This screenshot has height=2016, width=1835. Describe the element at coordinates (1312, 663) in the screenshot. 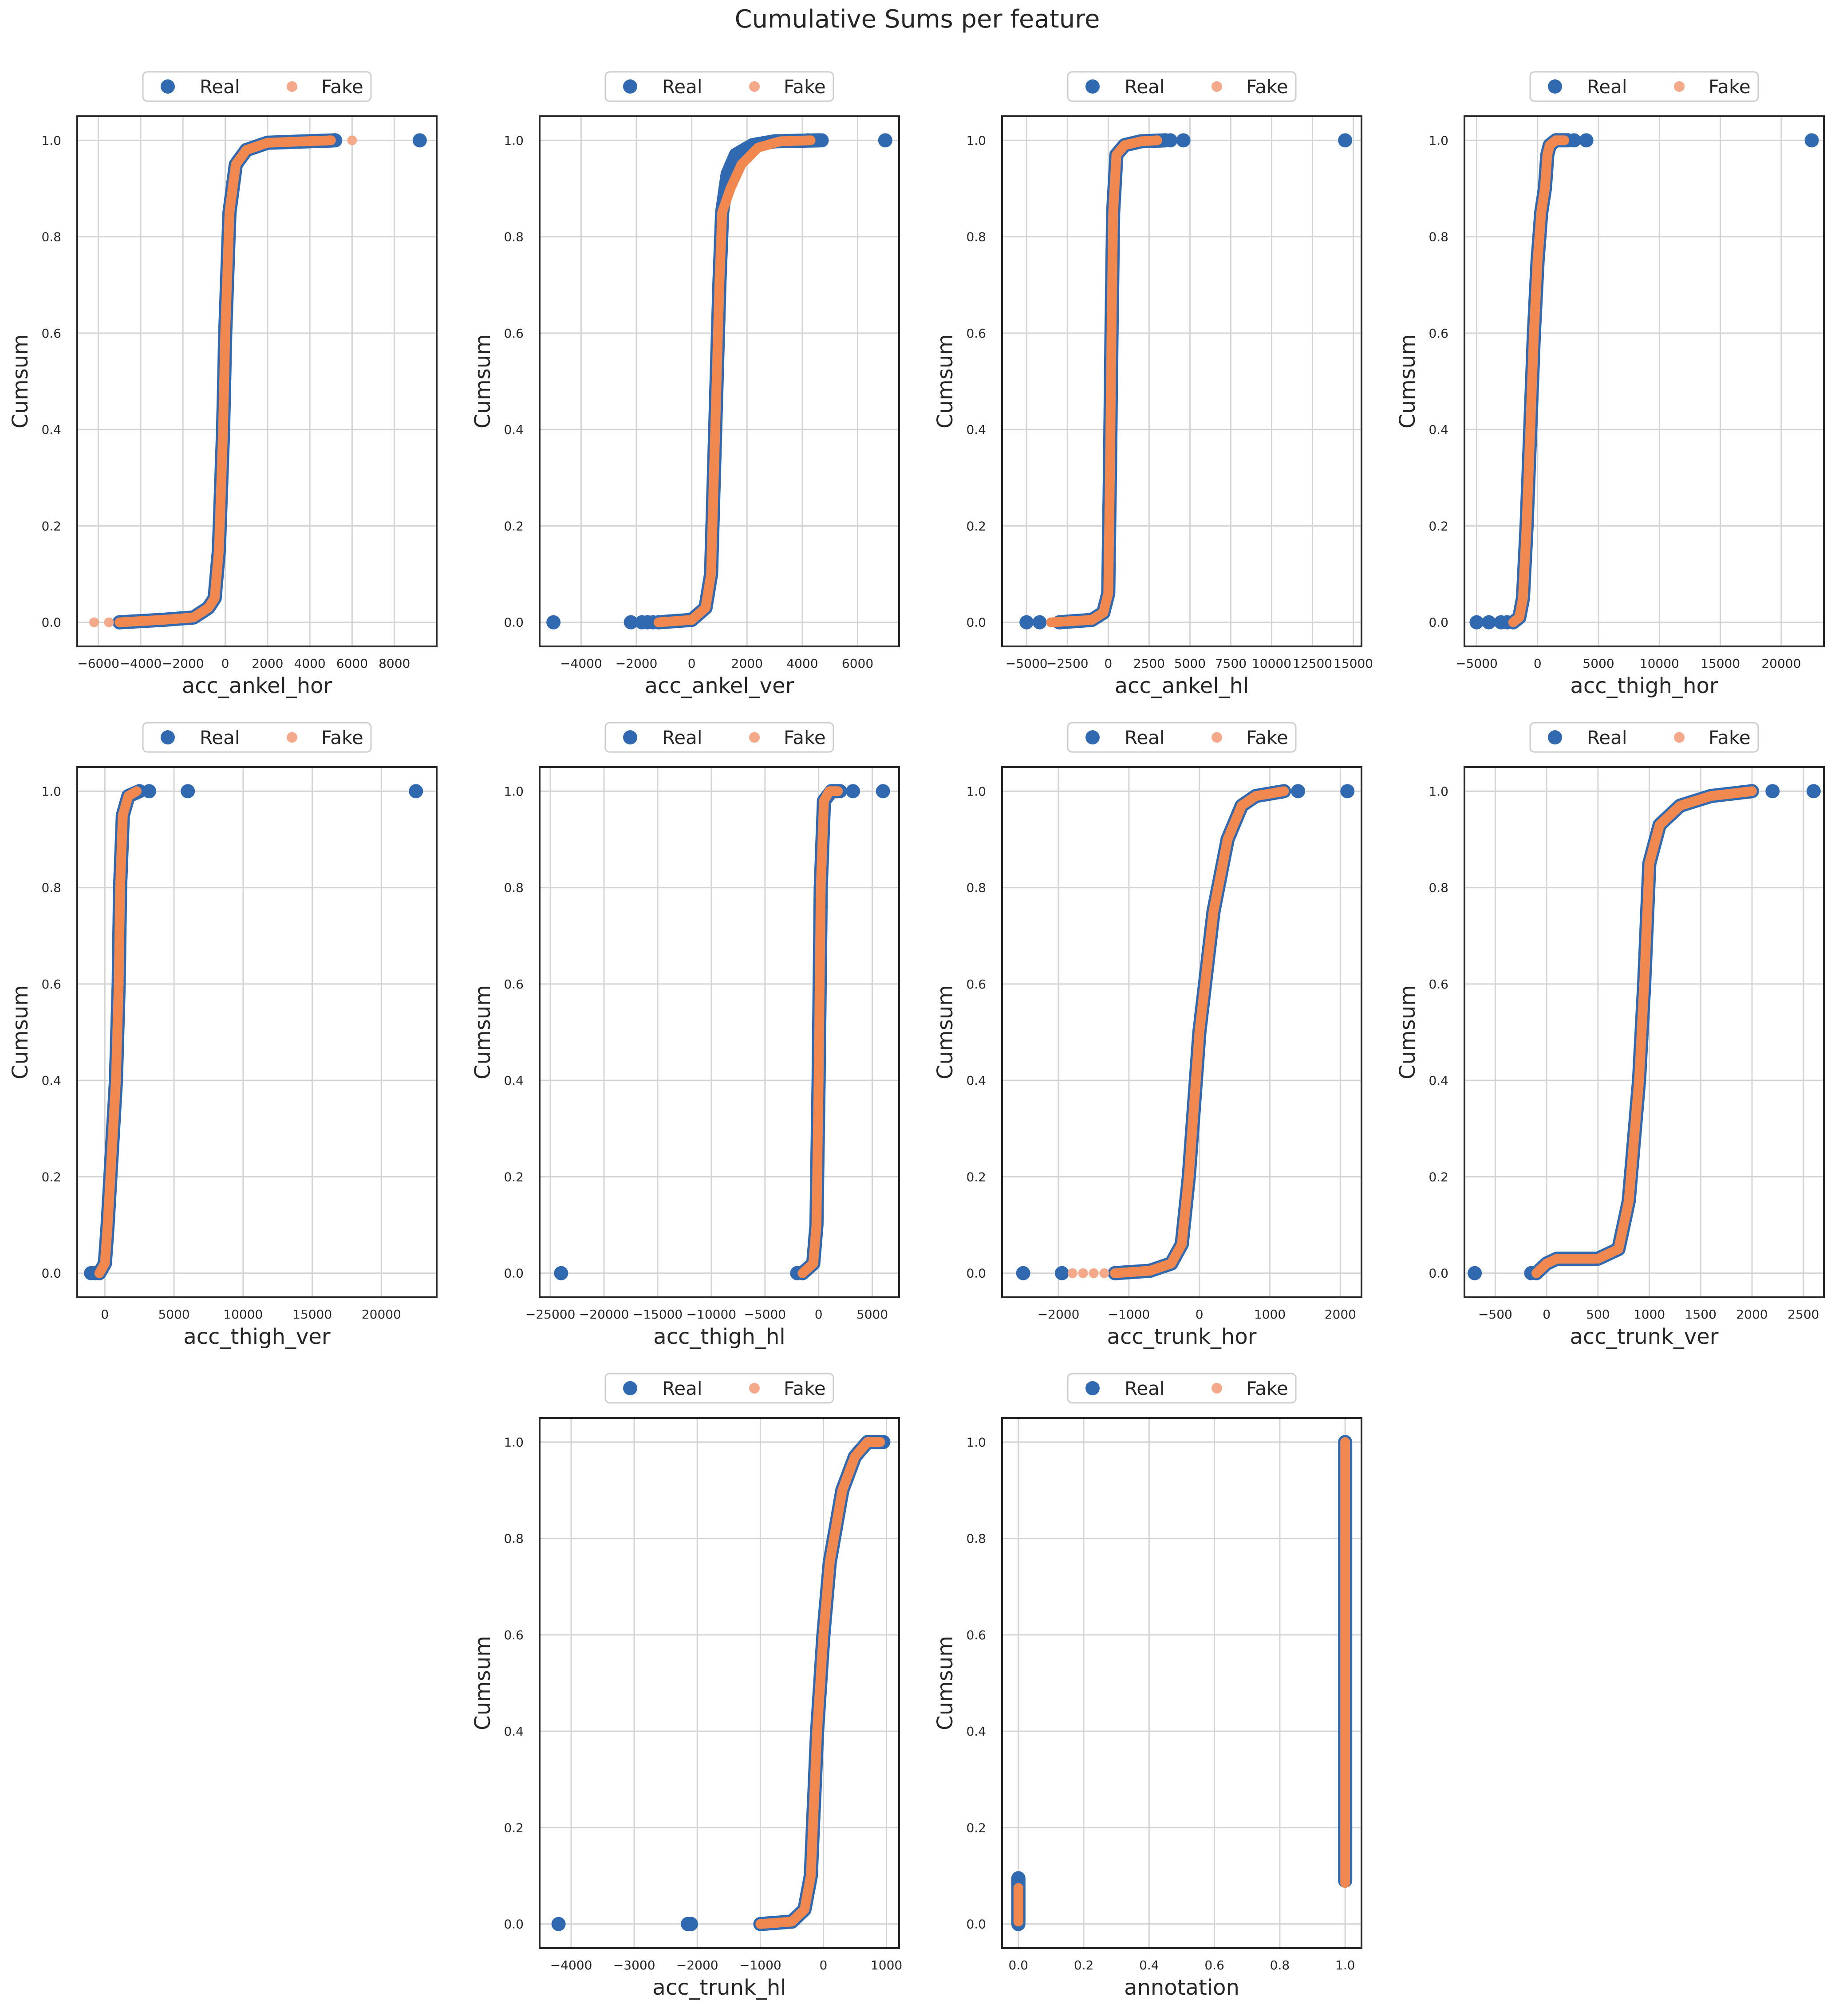

I see `x-tick-label: 12500` at that location.